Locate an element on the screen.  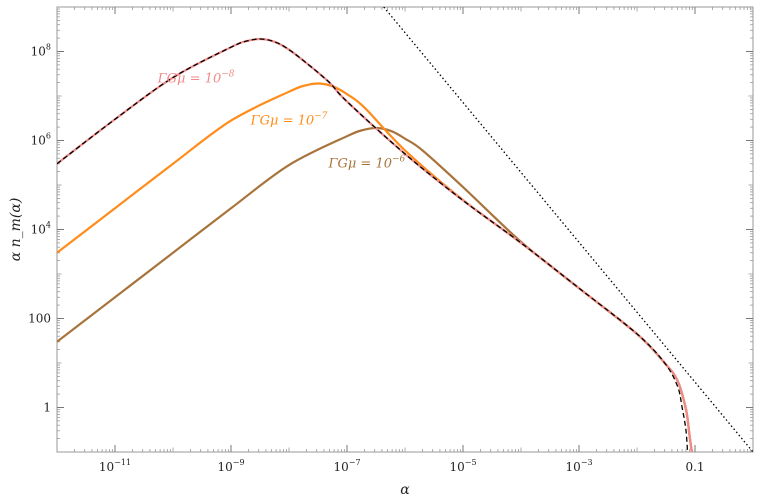
x-tick-label: 10⁻¹¹ is located at coordinates (115, 466).